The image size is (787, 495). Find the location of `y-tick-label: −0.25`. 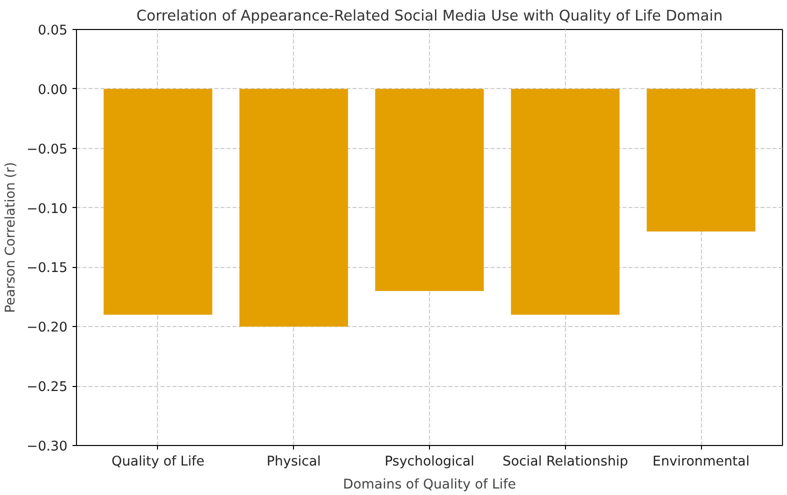

y-tick-label: −0.25 is located at coordinates (47, 388).